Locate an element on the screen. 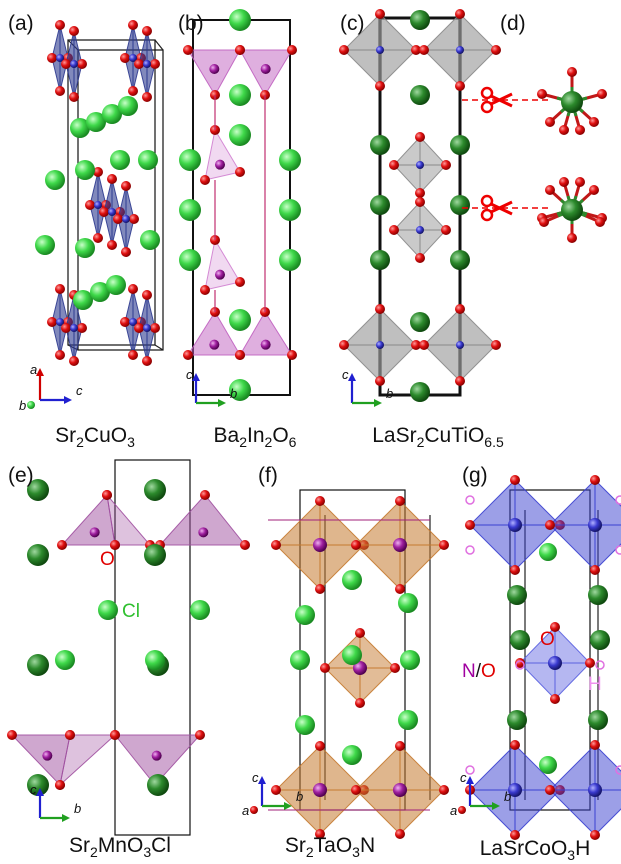 The height and width of the screenshot is (864, 621). axis-label: c is located at coordinates (79, 390).